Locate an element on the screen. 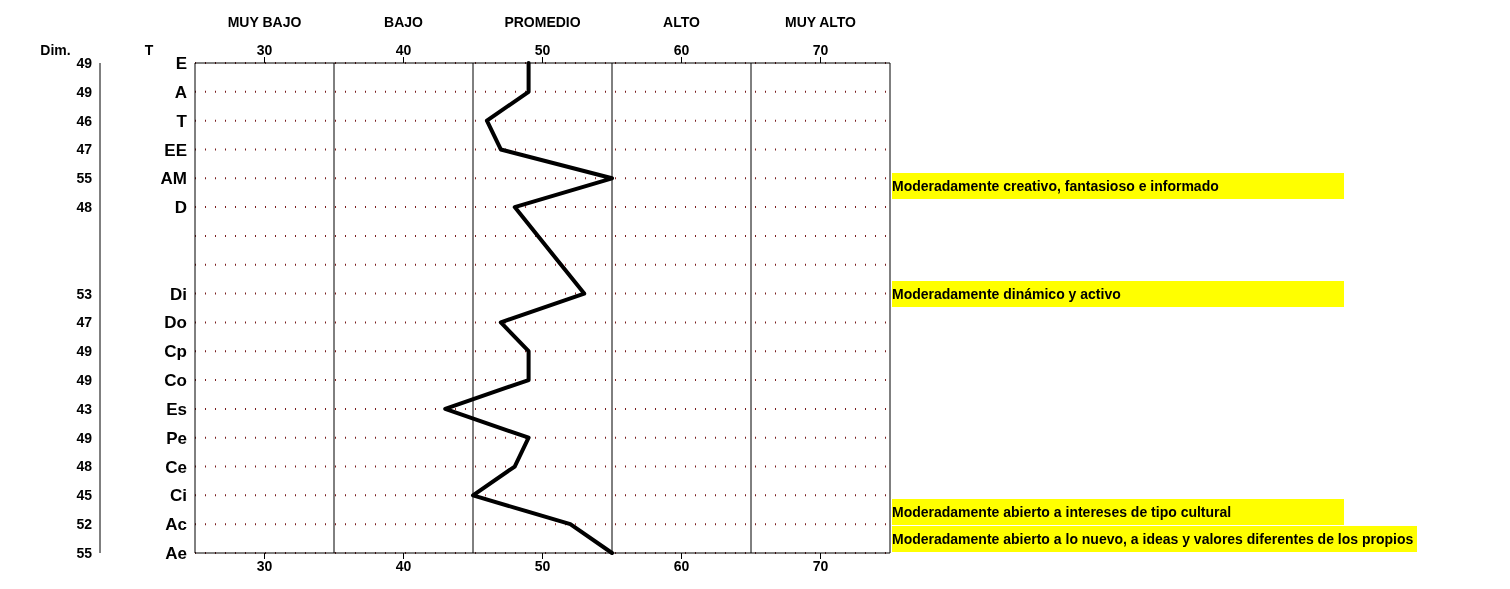 This screenshot has width=1510, height=589. y-tick-label: AM is located at coordinates (173, 179).